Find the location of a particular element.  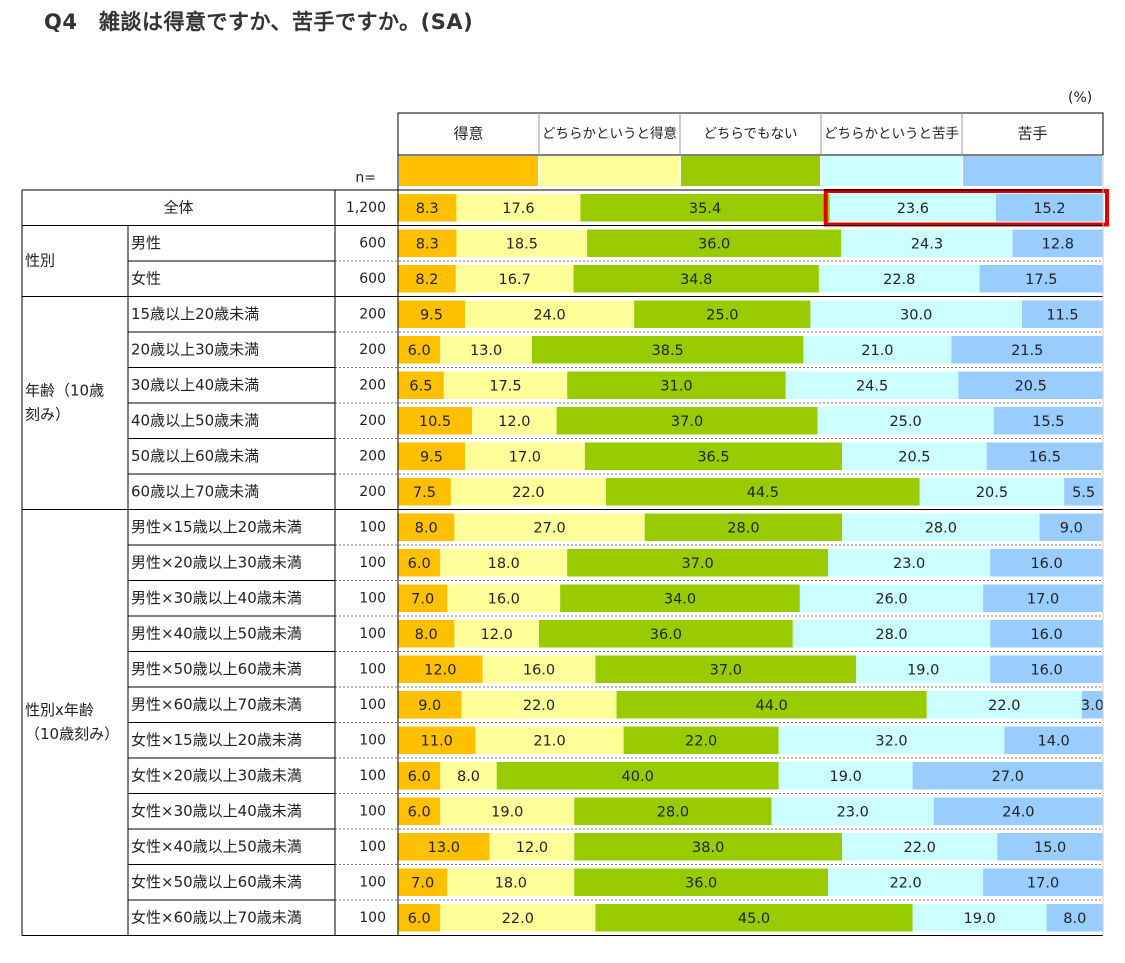

bar-value-label: 16.0 is located at coordinates (1046, 670).